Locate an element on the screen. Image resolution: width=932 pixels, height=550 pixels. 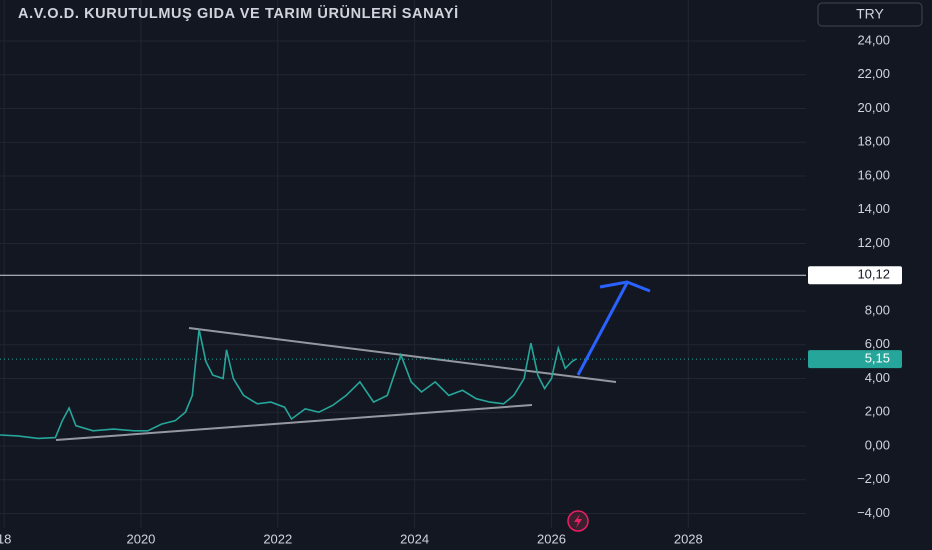
y-tick-label: 2,00 is located at coordinates (877, 411).